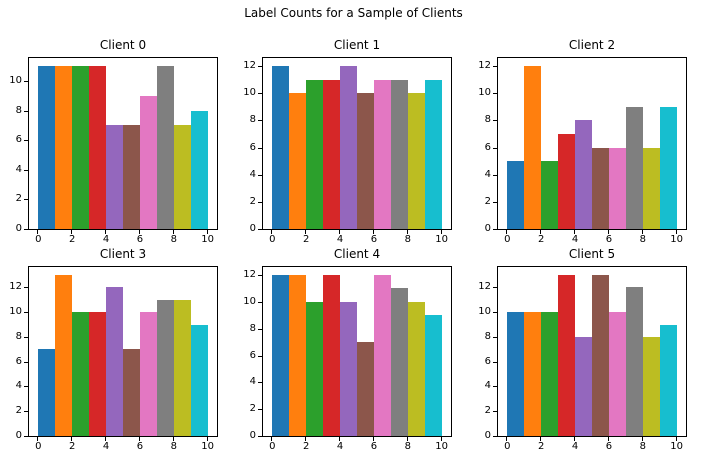  What do you see at coordinates (353, 13) in the screenshot?
I see `figure-title: Label Counts for a Sample of Clients` at bounding box center [353, 13].